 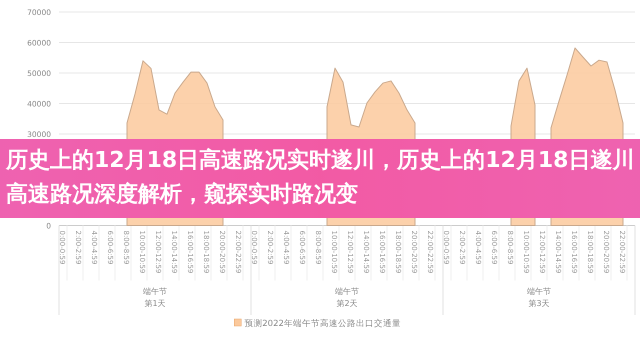 I want to click on legend: 预测2022年端午节高速公路出口交通量, so click(x=317, y=323).